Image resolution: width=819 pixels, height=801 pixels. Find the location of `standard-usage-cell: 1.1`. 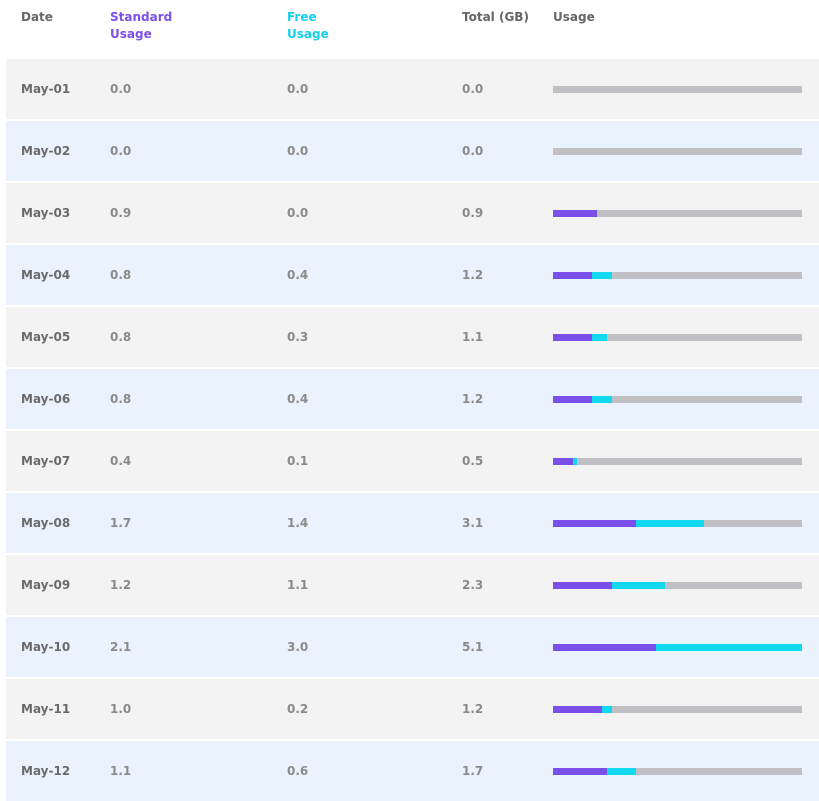

standard-usage-cell: 1.1 is located at coordinates (121, 771).